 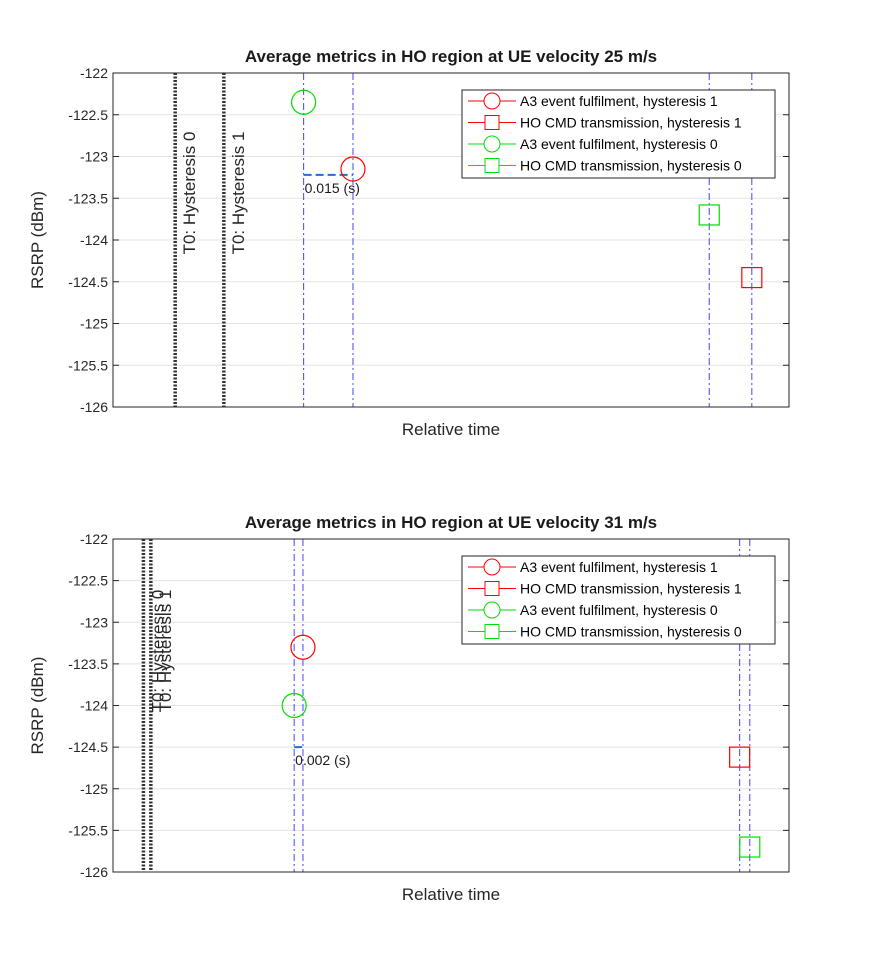 I want to click on delta-label: 0.002 (s), so click(x=322, y=760).